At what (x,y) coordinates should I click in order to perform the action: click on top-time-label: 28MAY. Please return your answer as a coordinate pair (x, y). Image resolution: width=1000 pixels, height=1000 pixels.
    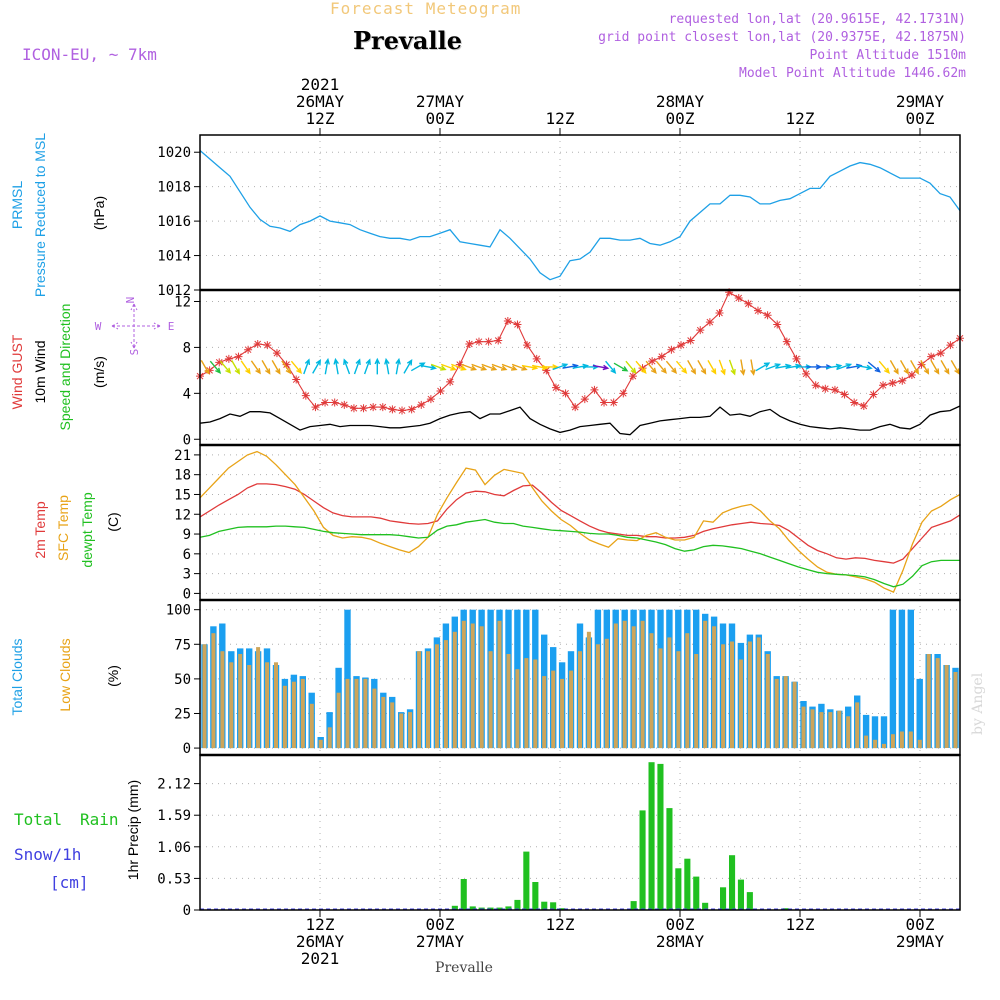
    Looking at the image, I should click on (680, 101).